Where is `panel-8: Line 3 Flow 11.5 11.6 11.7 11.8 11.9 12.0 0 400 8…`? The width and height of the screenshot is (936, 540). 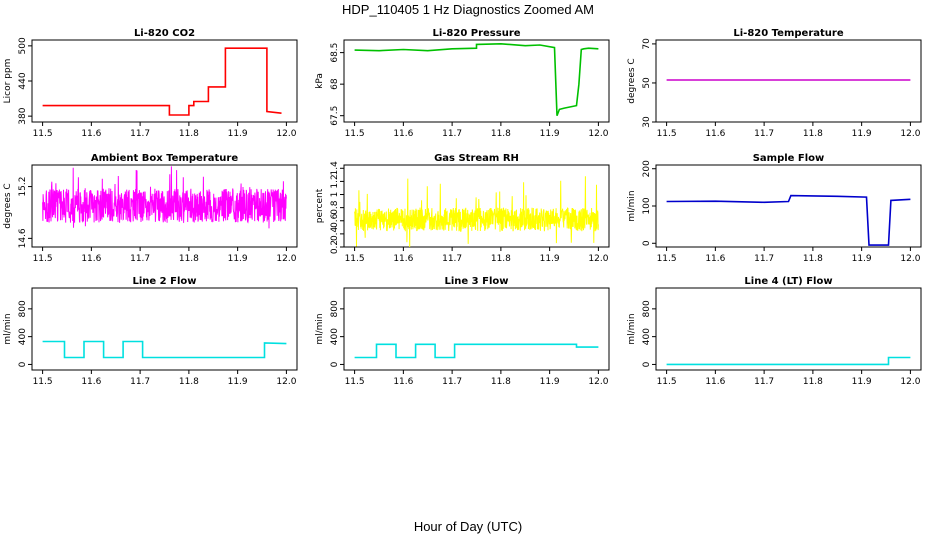 panel-8: Line 3 Flow 11.5 11.6 11.7 11.8 11.9 12.0 0 400 8… is located at coordinates (462, 331).